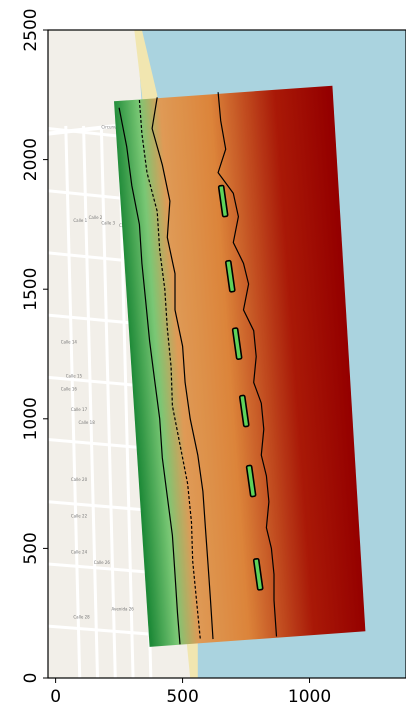 The width and height of the screenshot is (406, 716). Describe the element at coordinates (31, 678) in the screenshot. I see `y-tick-label: 0` at that location.